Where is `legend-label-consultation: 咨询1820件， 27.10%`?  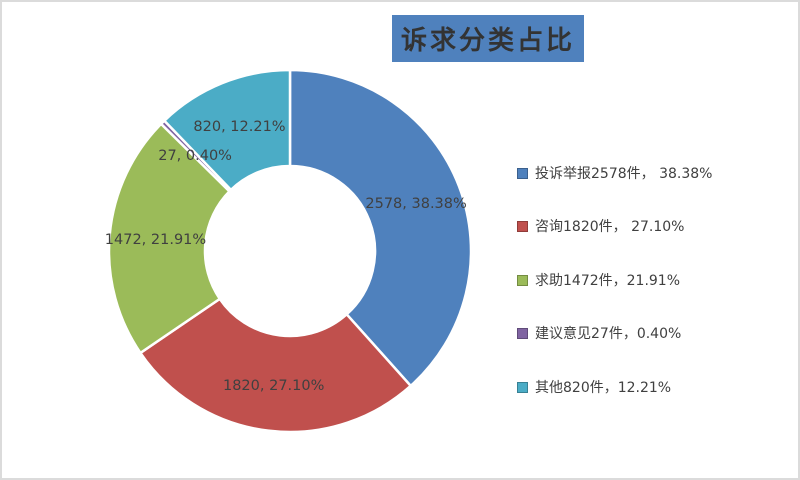 legend-label-consultation: 咨询1820件， 27.10% is located at coordinates (610, 227).